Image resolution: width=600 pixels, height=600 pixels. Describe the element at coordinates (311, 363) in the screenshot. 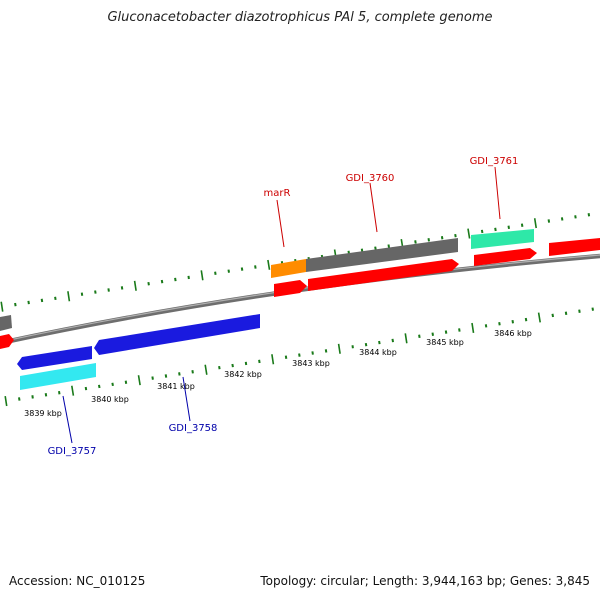

I see `scale-label-3843: 3843 kbp` at that location.